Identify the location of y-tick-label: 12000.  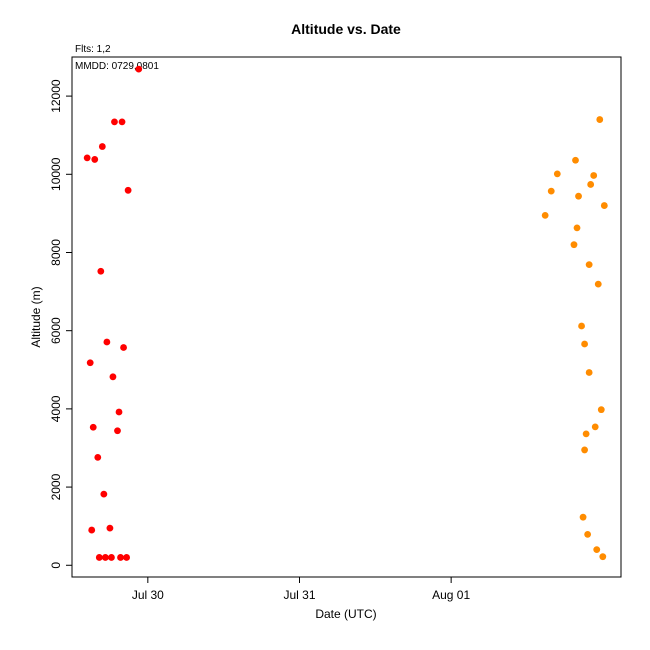
(56, 96).